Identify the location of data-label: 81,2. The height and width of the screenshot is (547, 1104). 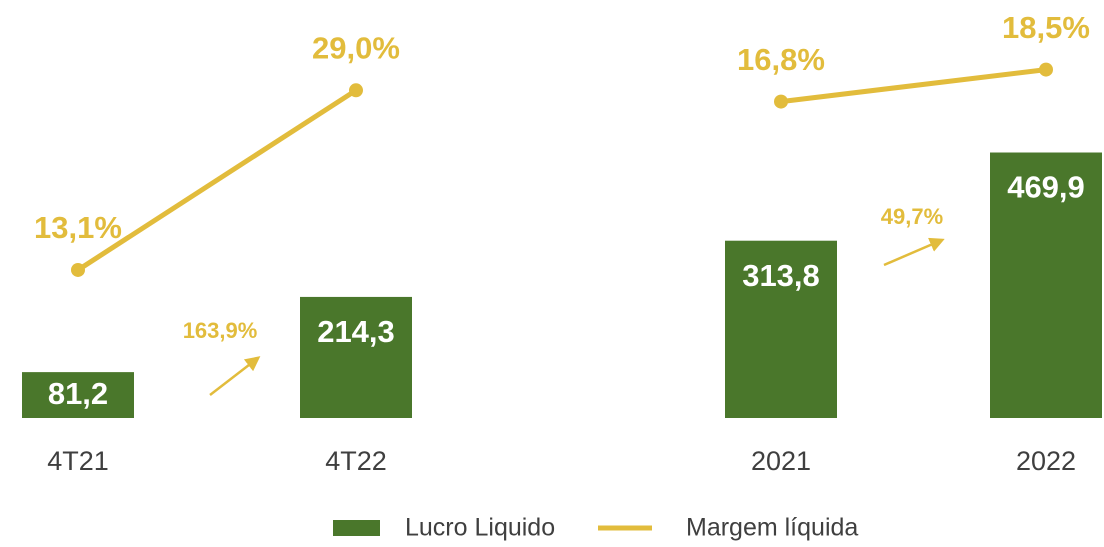
(78, 393).